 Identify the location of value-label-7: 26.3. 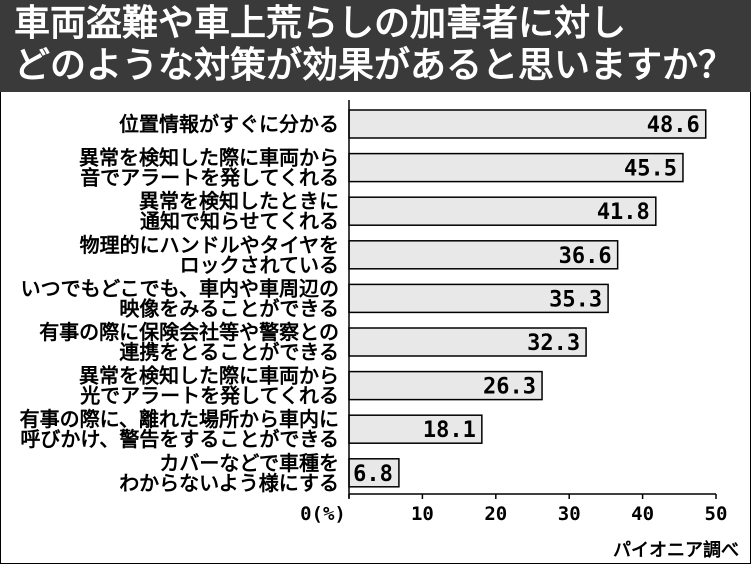
(509, 387).